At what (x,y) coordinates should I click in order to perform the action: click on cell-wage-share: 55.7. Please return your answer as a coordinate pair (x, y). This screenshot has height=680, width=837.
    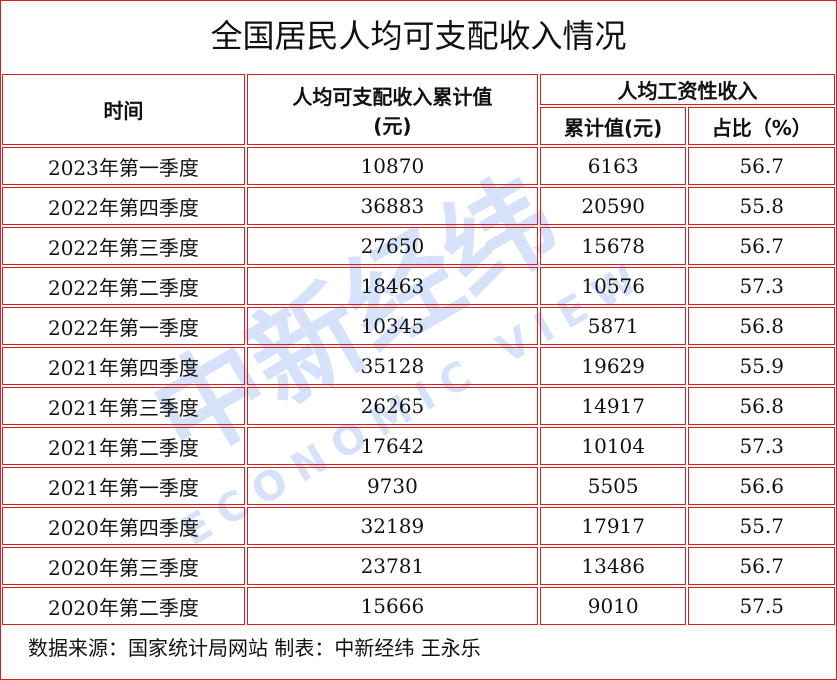
    Looking at the image, I should click on (761, 526).